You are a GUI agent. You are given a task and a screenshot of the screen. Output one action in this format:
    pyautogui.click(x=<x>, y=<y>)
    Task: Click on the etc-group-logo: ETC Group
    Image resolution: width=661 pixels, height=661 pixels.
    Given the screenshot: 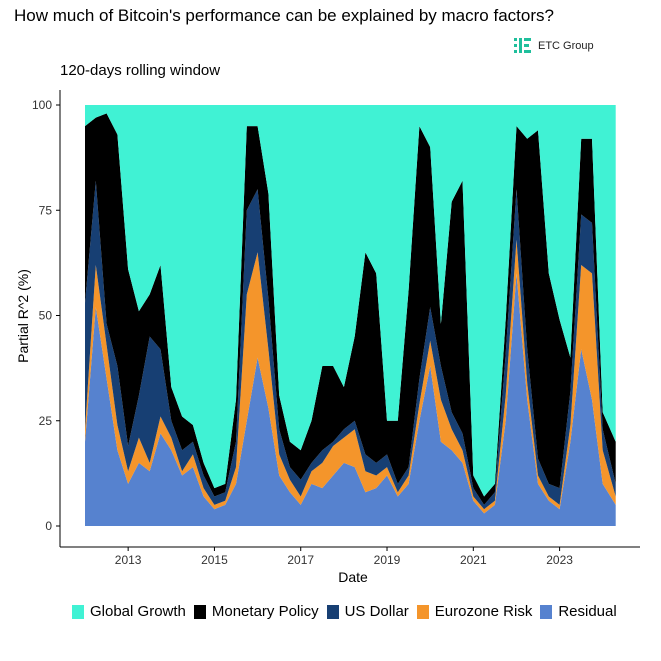 What is the action you would take?
    pyautogui.click(x=554, y=46)
    